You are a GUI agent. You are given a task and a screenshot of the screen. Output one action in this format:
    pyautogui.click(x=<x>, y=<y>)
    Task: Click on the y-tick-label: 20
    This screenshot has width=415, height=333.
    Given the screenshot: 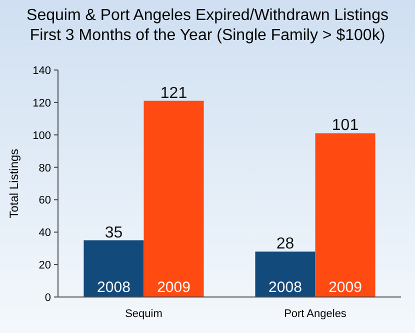 What is the action you would take?
    pyautogui.click(x=44, y=266)
    